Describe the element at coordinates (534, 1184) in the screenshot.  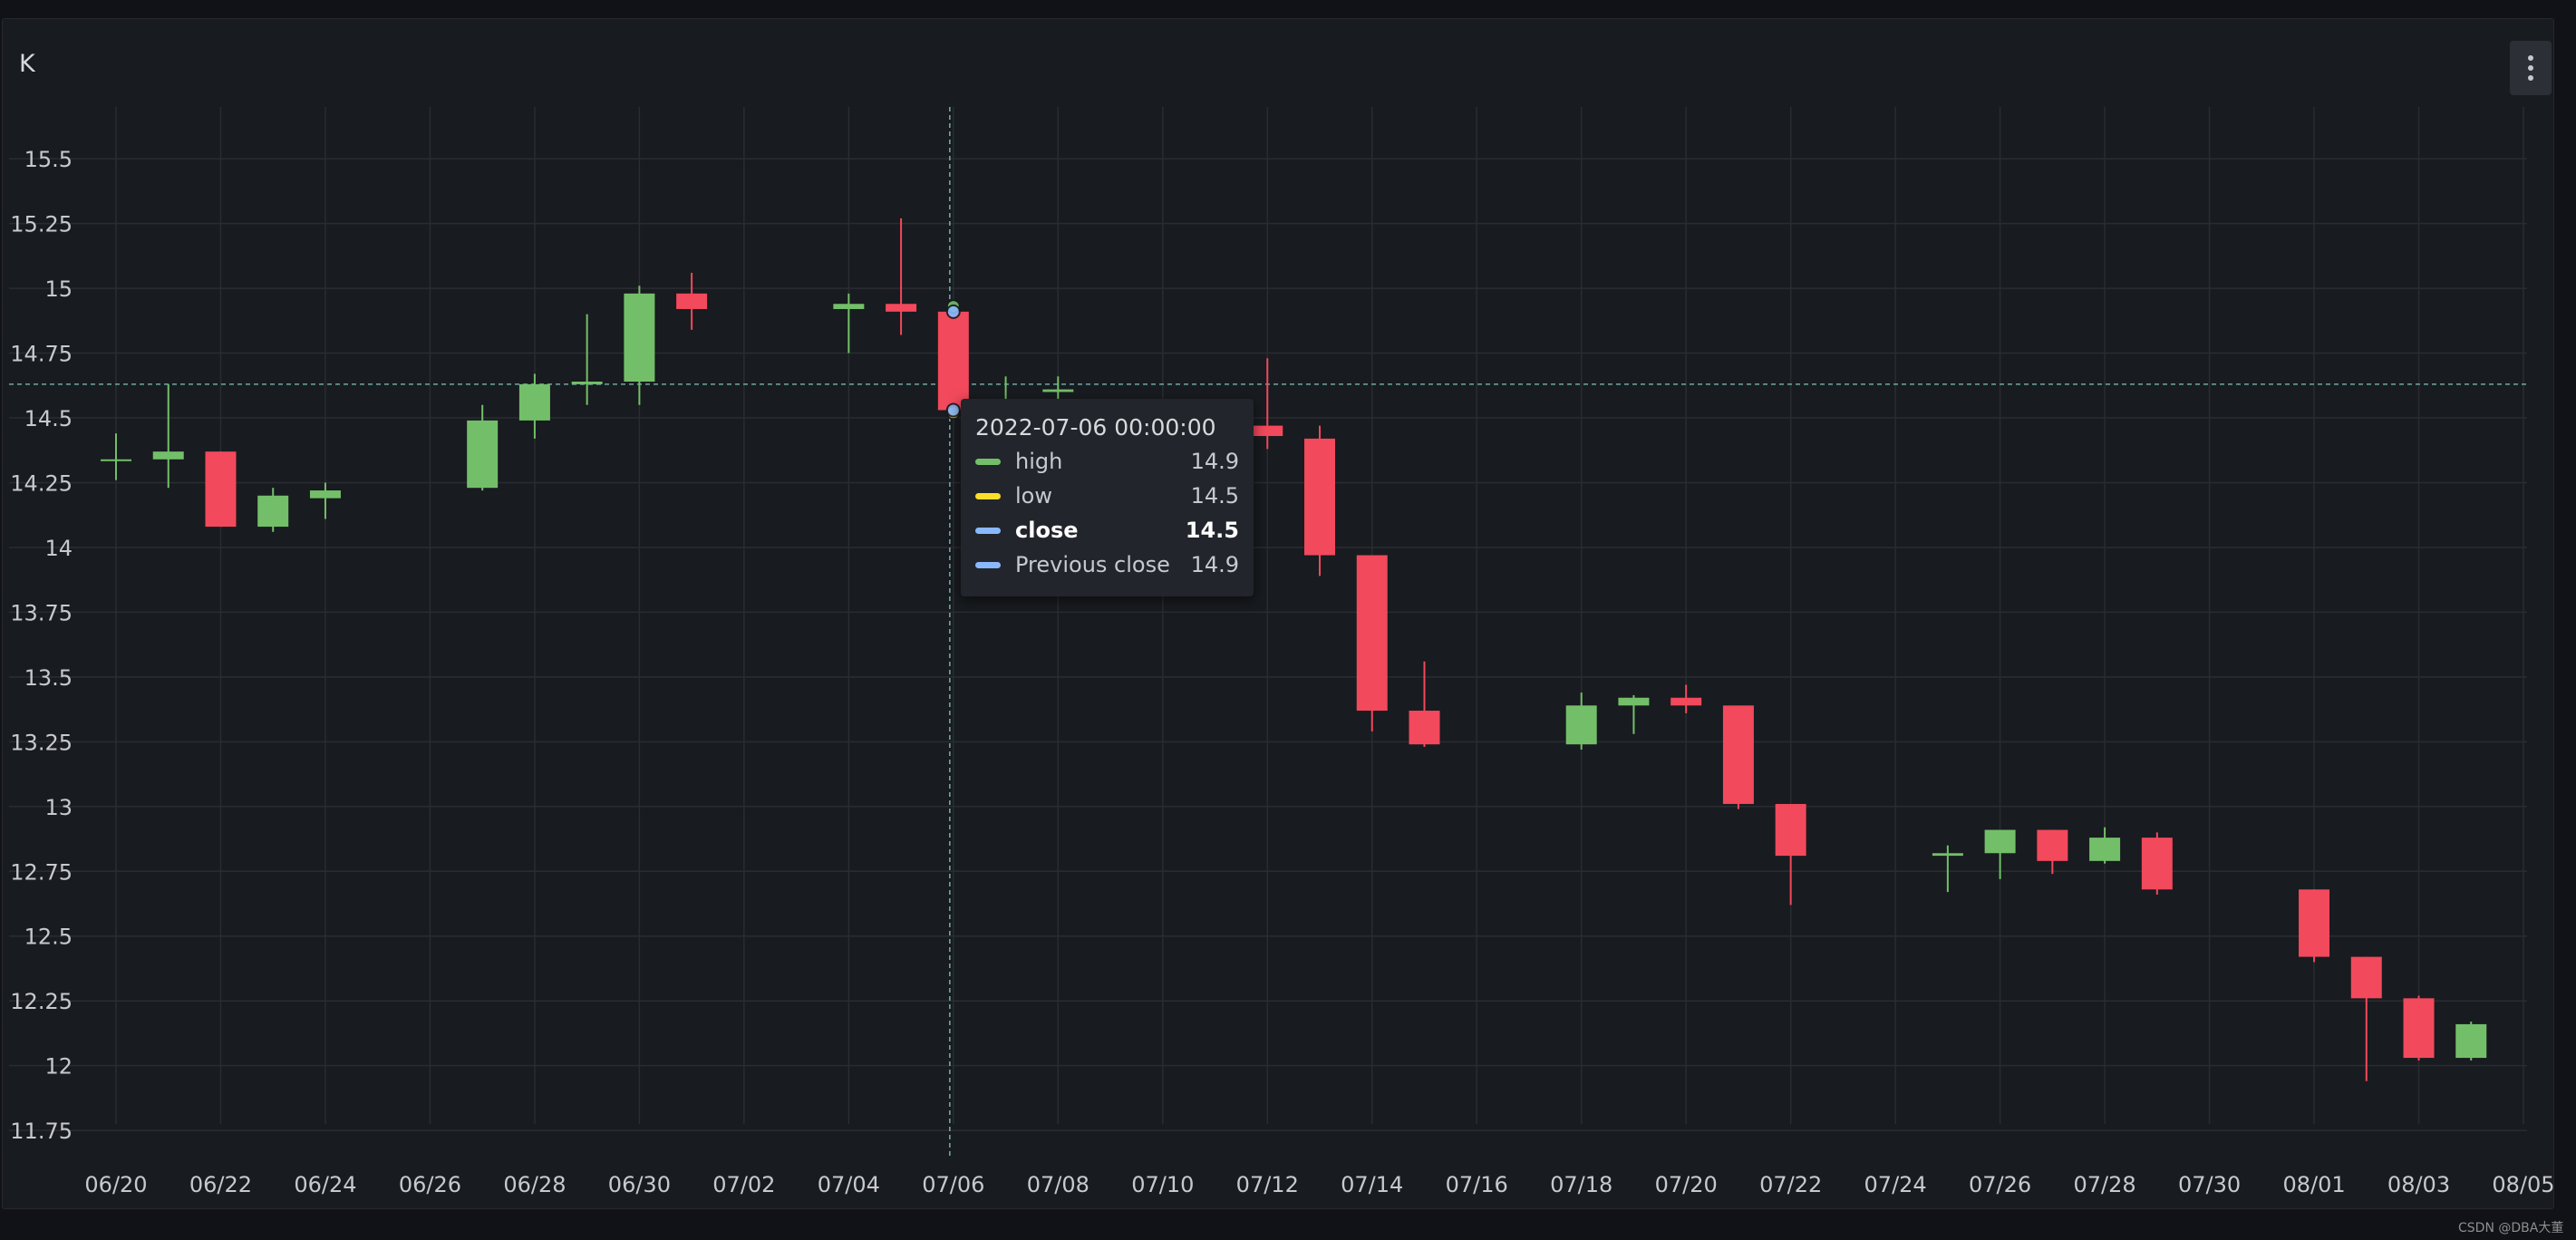
I see `x-tick-label: 06/28` at that location.